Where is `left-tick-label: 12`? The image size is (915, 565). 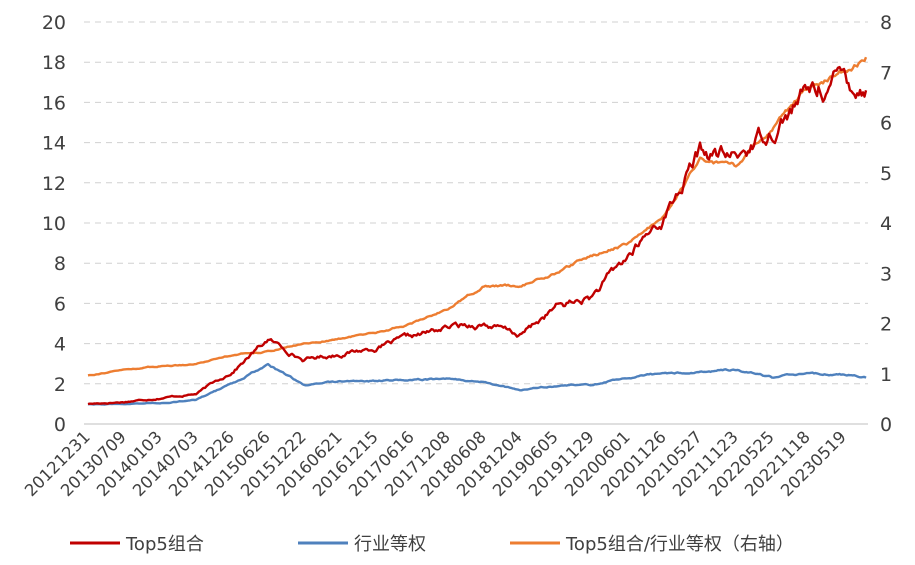
left-tick-label: 12 is located at coordinates (54, 184).